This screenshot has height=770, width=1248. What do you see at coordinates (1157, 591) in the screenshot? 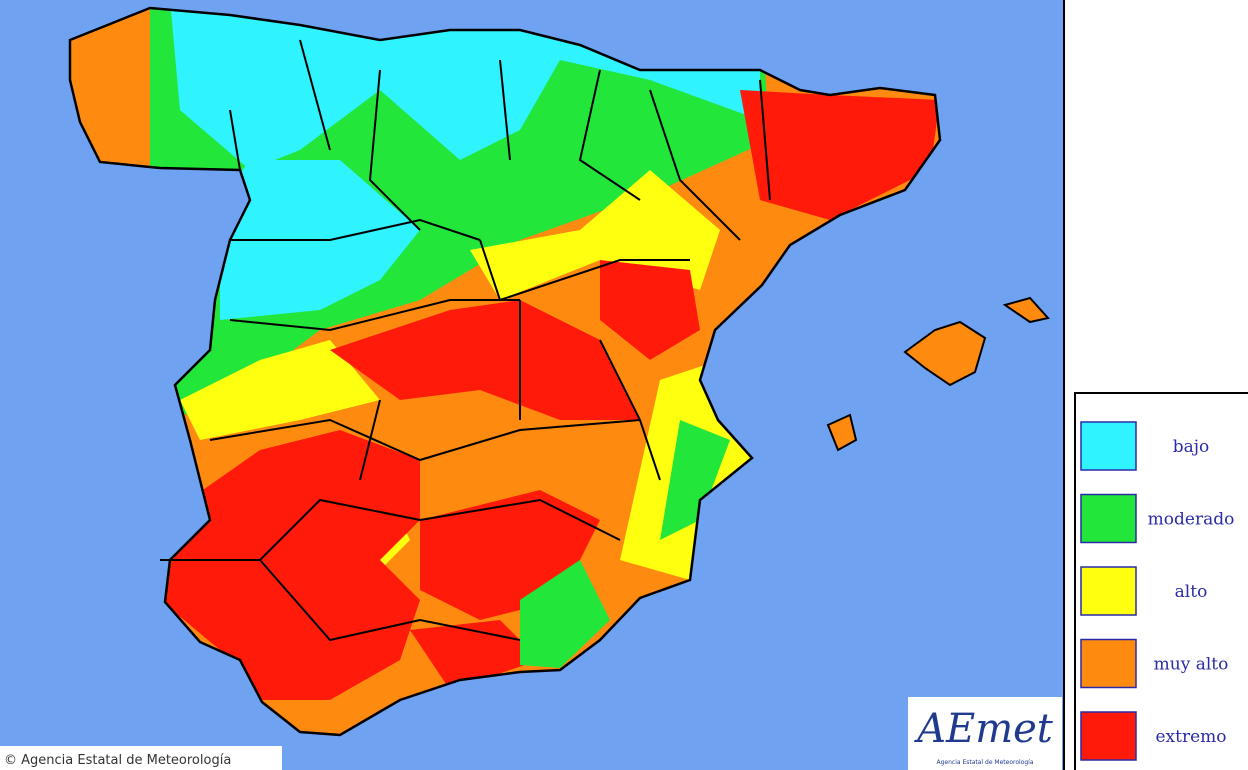
I see `legend: bajo moderado alto muy alto extremo` at bounding box center [1157, 591].